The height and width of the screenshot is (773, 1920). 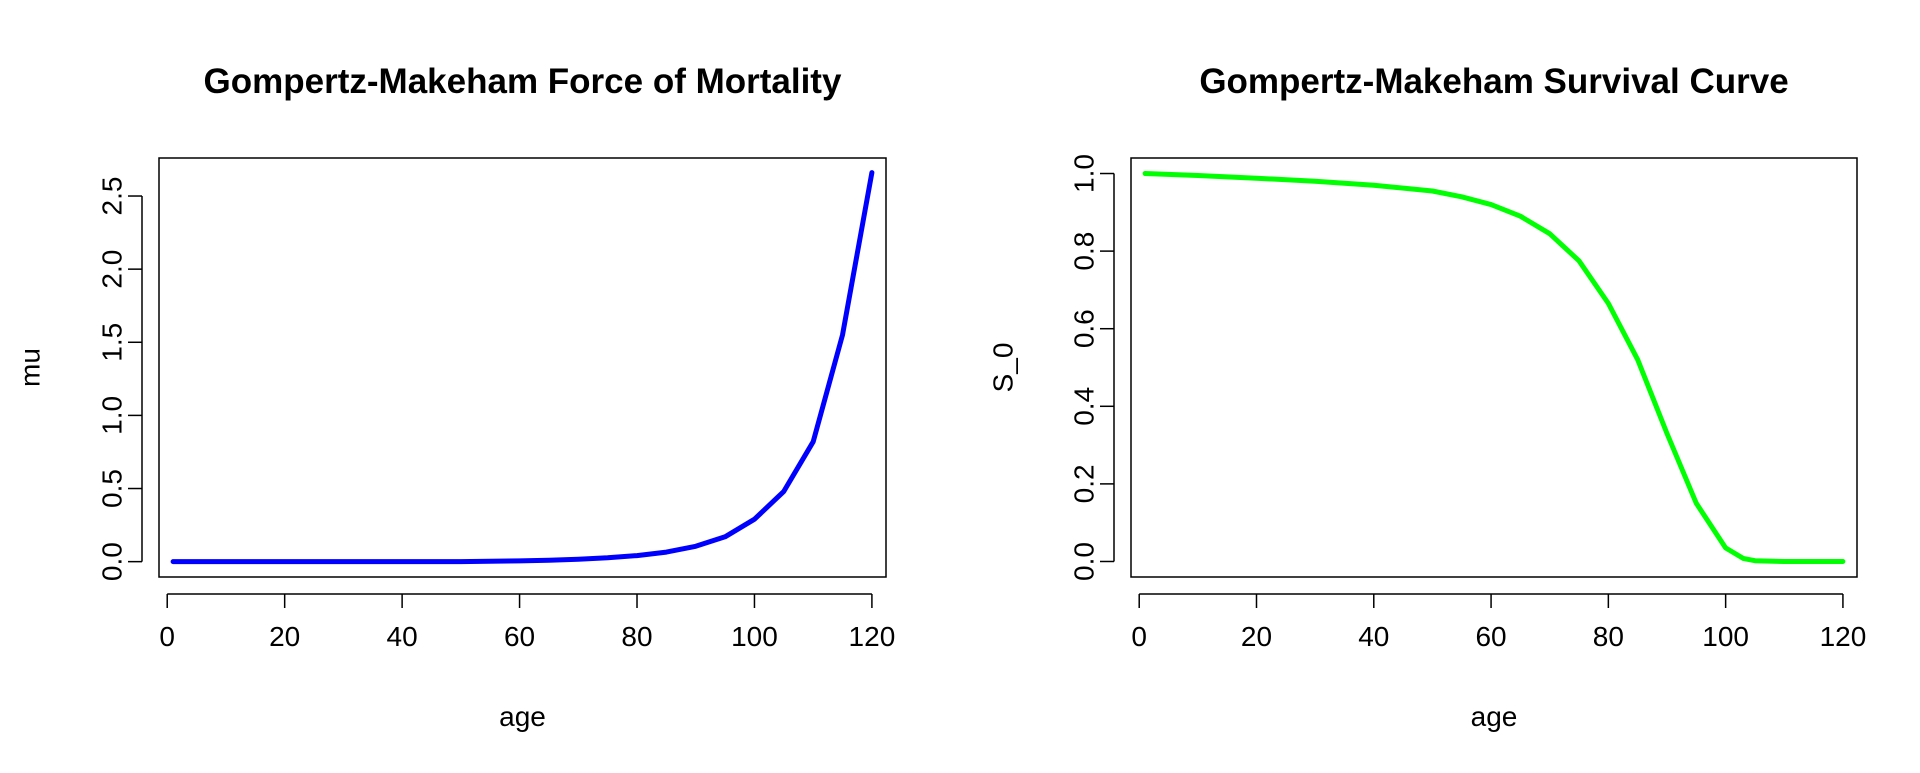 What do you see at coordinates (112, 269) in the screenshot?
I see `y-tick-label: 2.0` at bounding box center [112, 269].